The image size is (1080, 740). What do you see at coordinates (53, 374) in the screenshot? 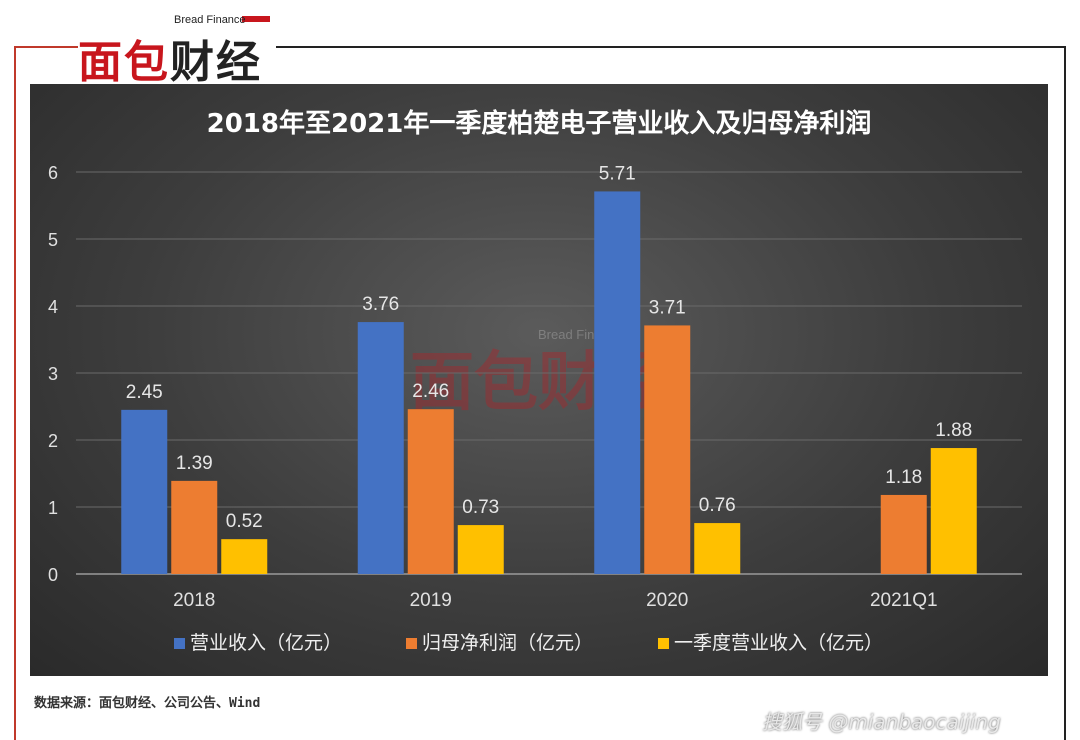
I see `y-tick-label: 3` at bounding box center [53, 374].